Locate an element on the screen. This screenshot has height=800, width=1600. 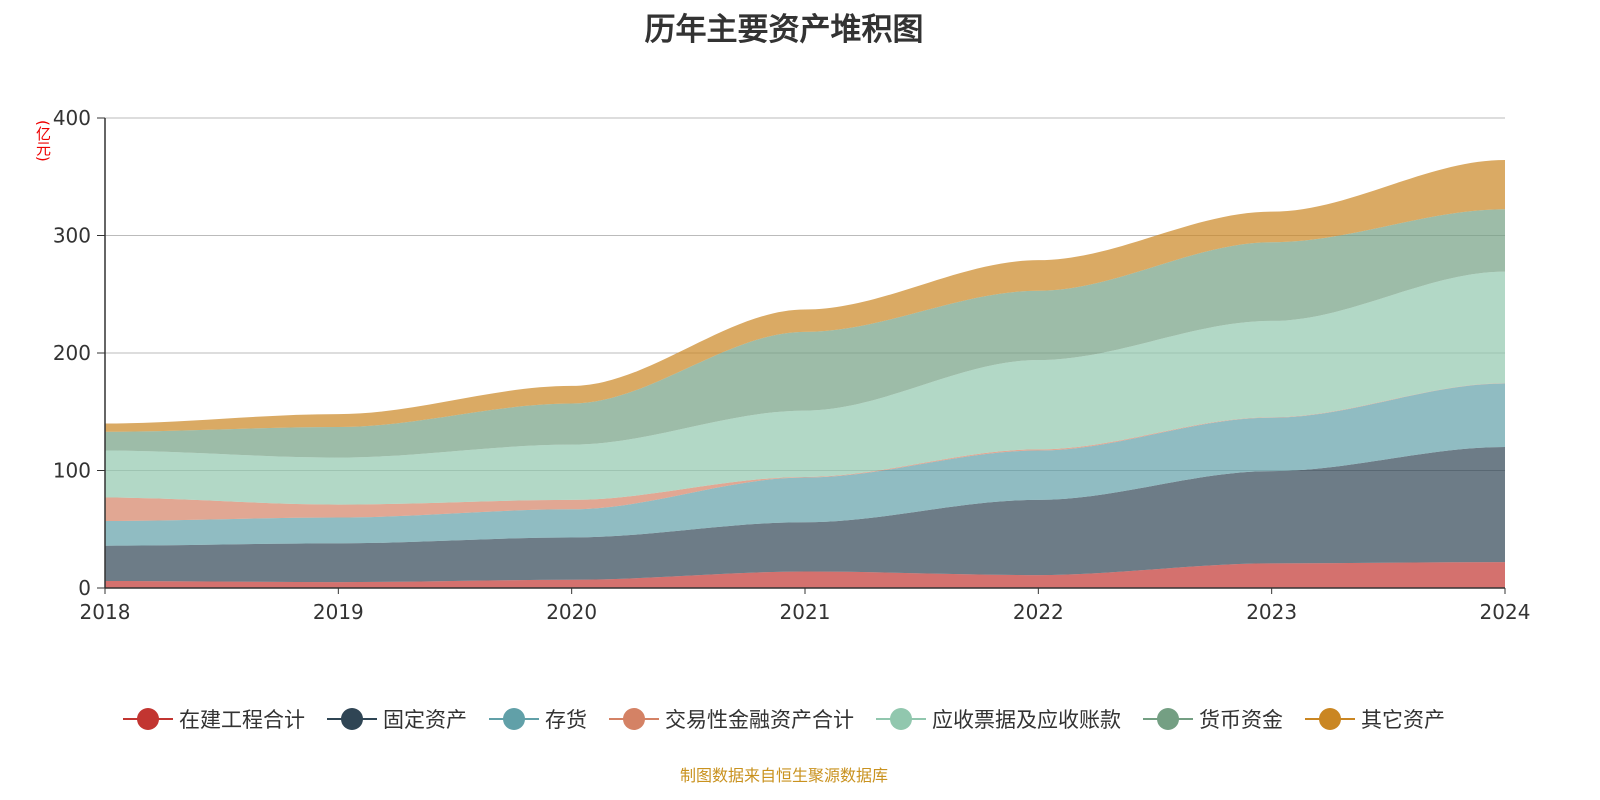
legend-label: 交易性金融资产合计 is located at coordinates (759, 720).